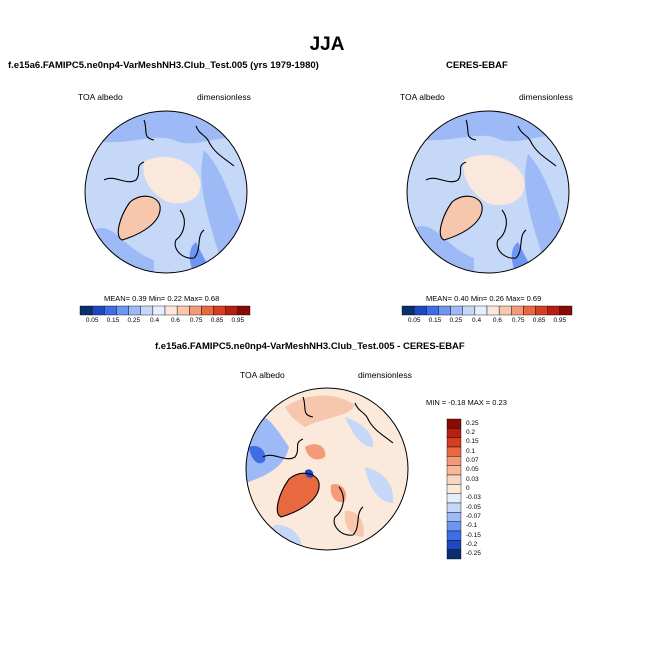  Describe the element at coordinates (162, 298) in the screenshot. I see `model-stats: MEAN= 0.39 Min= 0.22 Max= 0.68` at that location.